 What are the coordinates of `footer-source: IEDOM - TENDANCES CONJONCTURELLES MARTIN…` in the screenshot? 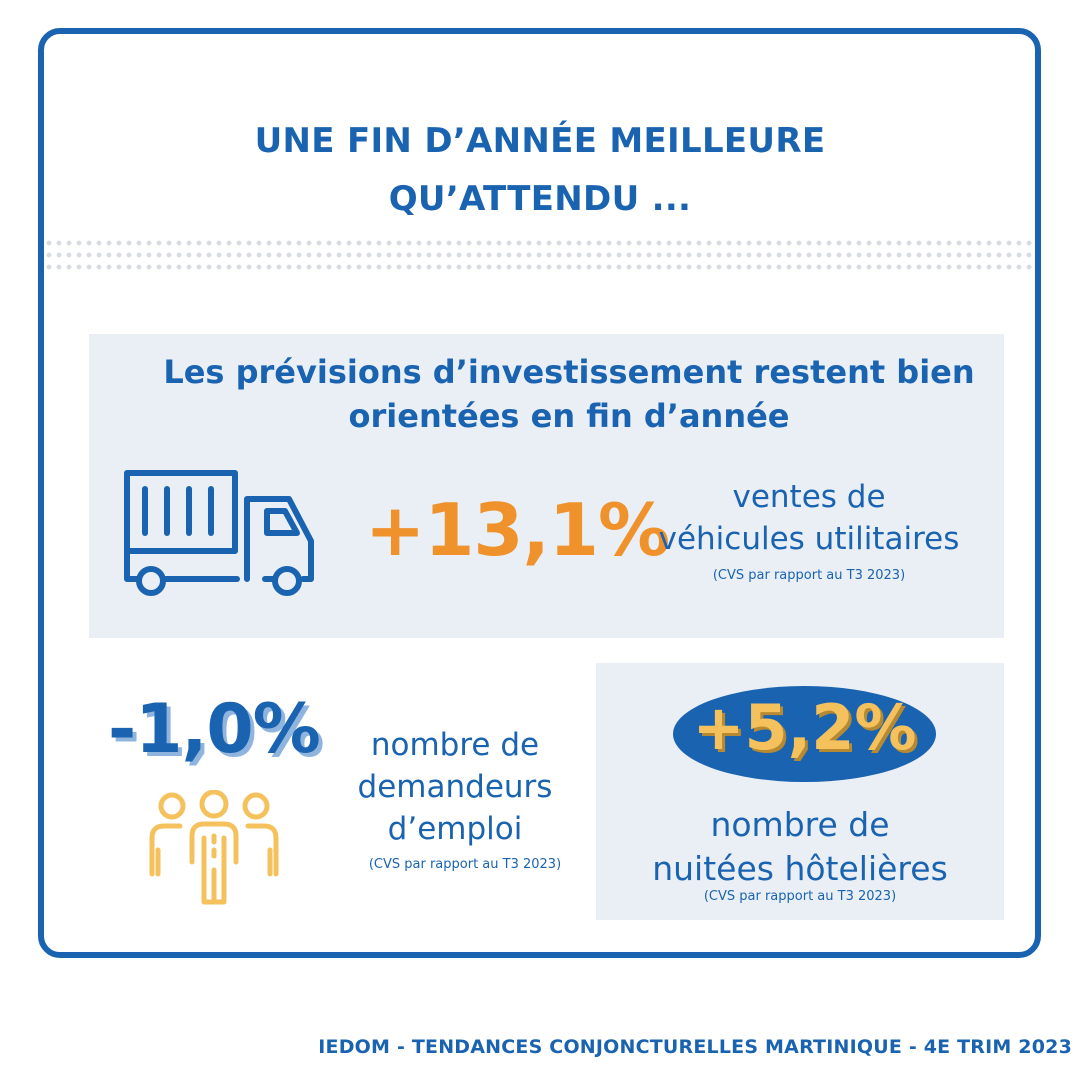 It's located at (695, 1047).